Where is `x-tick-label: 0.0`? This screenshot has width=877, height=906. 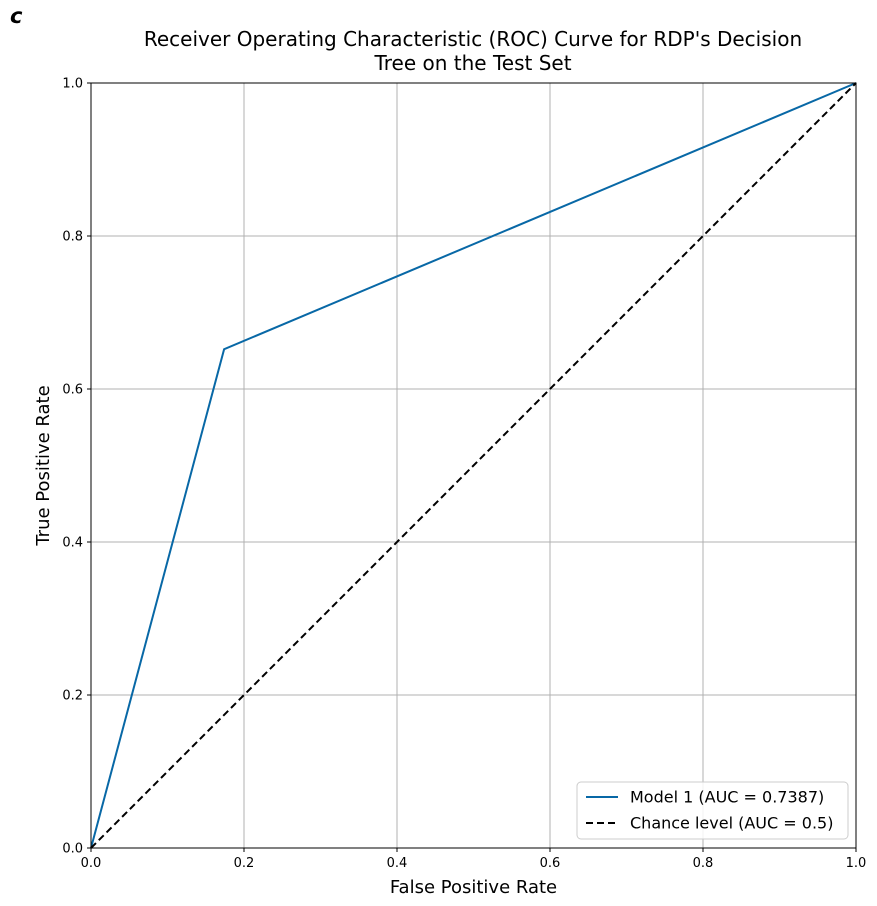 x-tick-label: 0.0 is located at coordinates (91, 863).